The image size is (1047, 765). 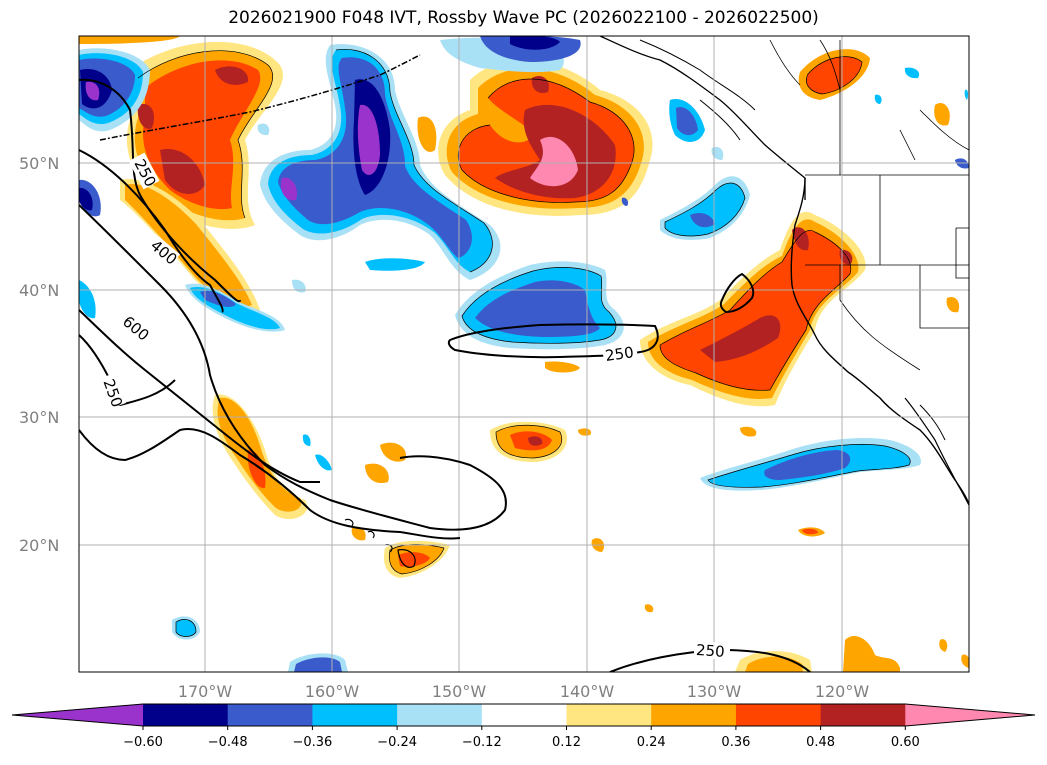 What do you see at coordinates (205, 691) in the screenshot?
I see `lon-label-170w: 170°W` at bounding box center [205, 691].